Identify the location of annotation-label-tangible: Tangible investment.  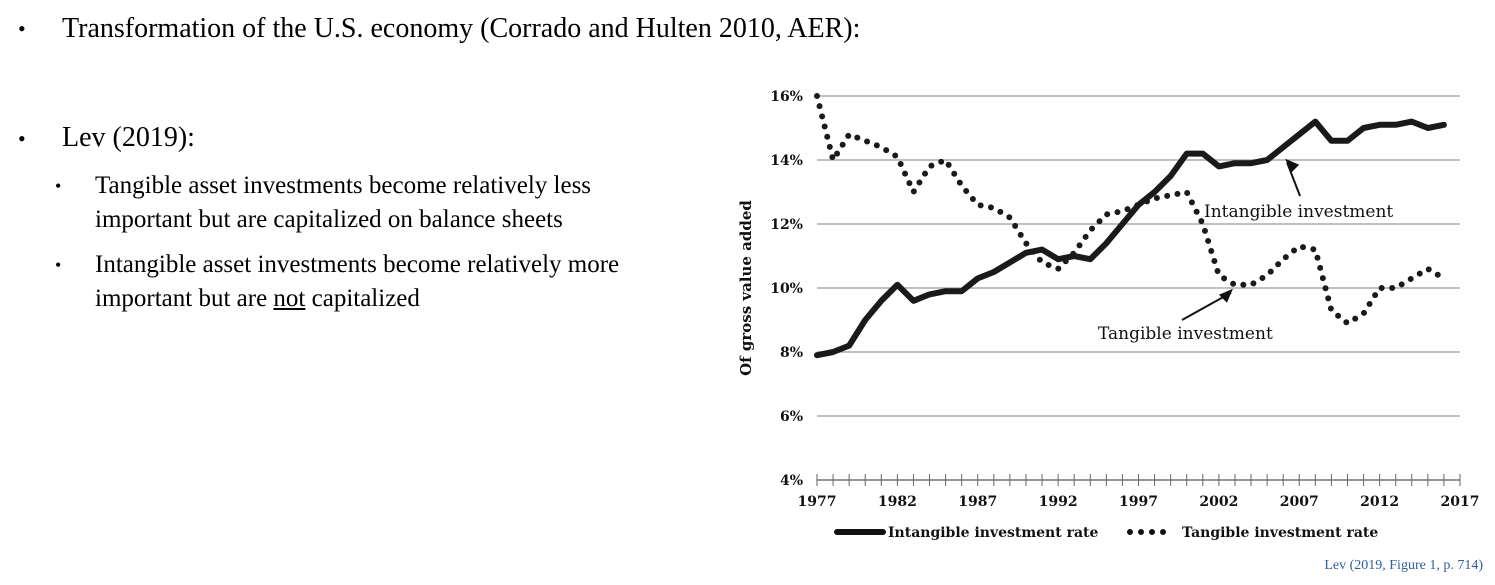
(1185, 334).